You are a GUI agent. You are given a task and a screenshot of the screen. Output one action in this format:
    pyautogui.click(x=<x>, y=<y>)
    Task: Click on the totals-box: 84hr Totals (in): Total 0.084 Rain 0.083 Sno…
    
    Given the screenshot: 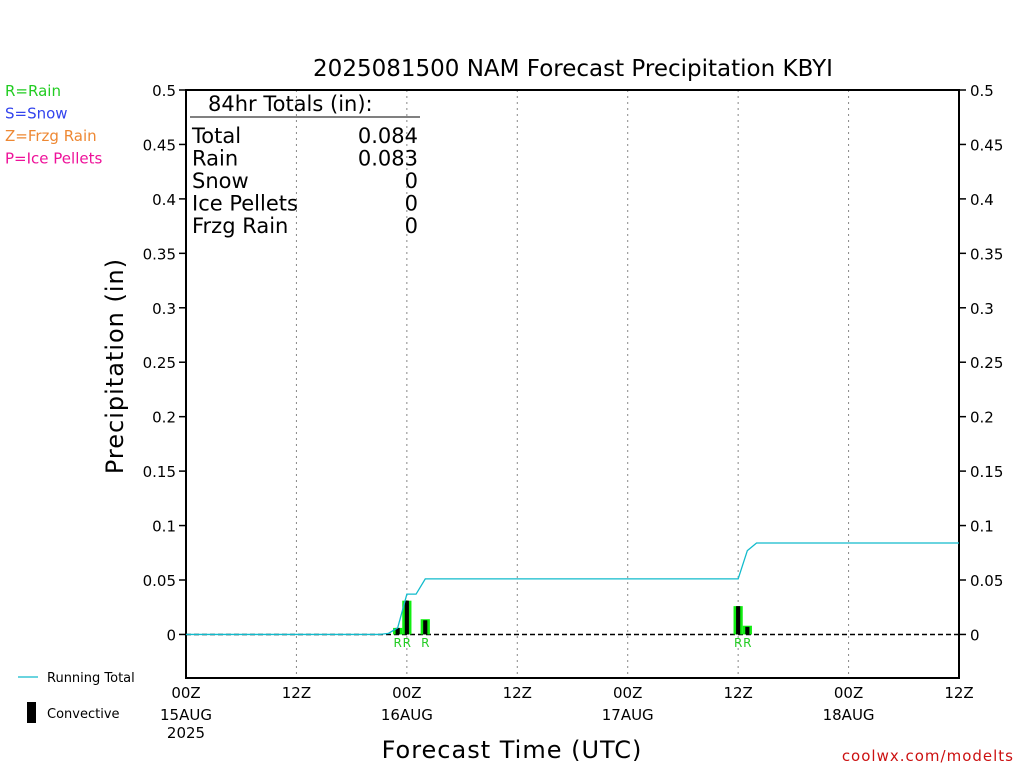 What is the action you would take?
    pyautogui.click(x=305, y=165)
    